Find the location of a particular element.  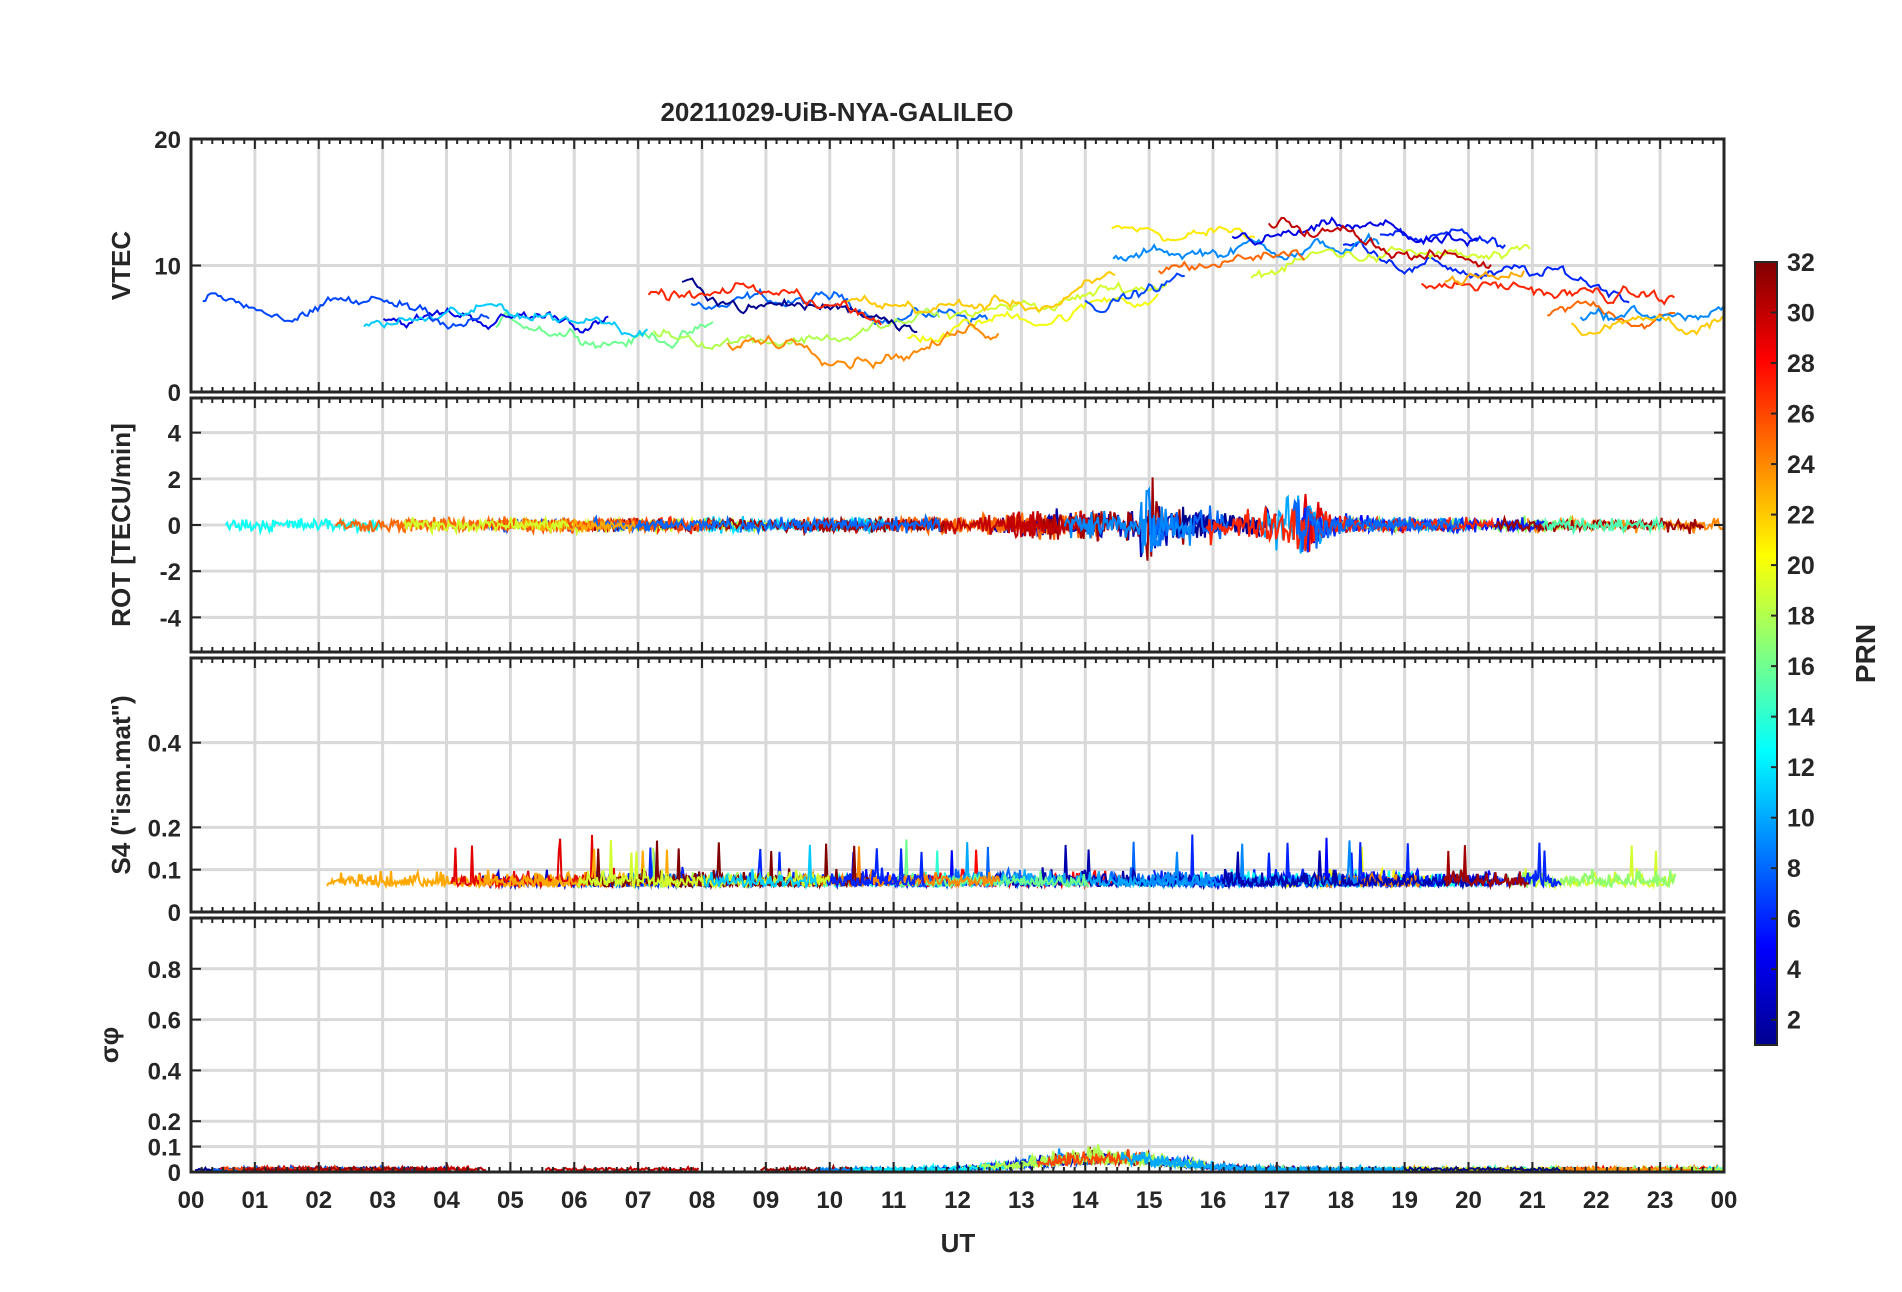

x-tick-label: 03 is located at coordinates (382, 1200).